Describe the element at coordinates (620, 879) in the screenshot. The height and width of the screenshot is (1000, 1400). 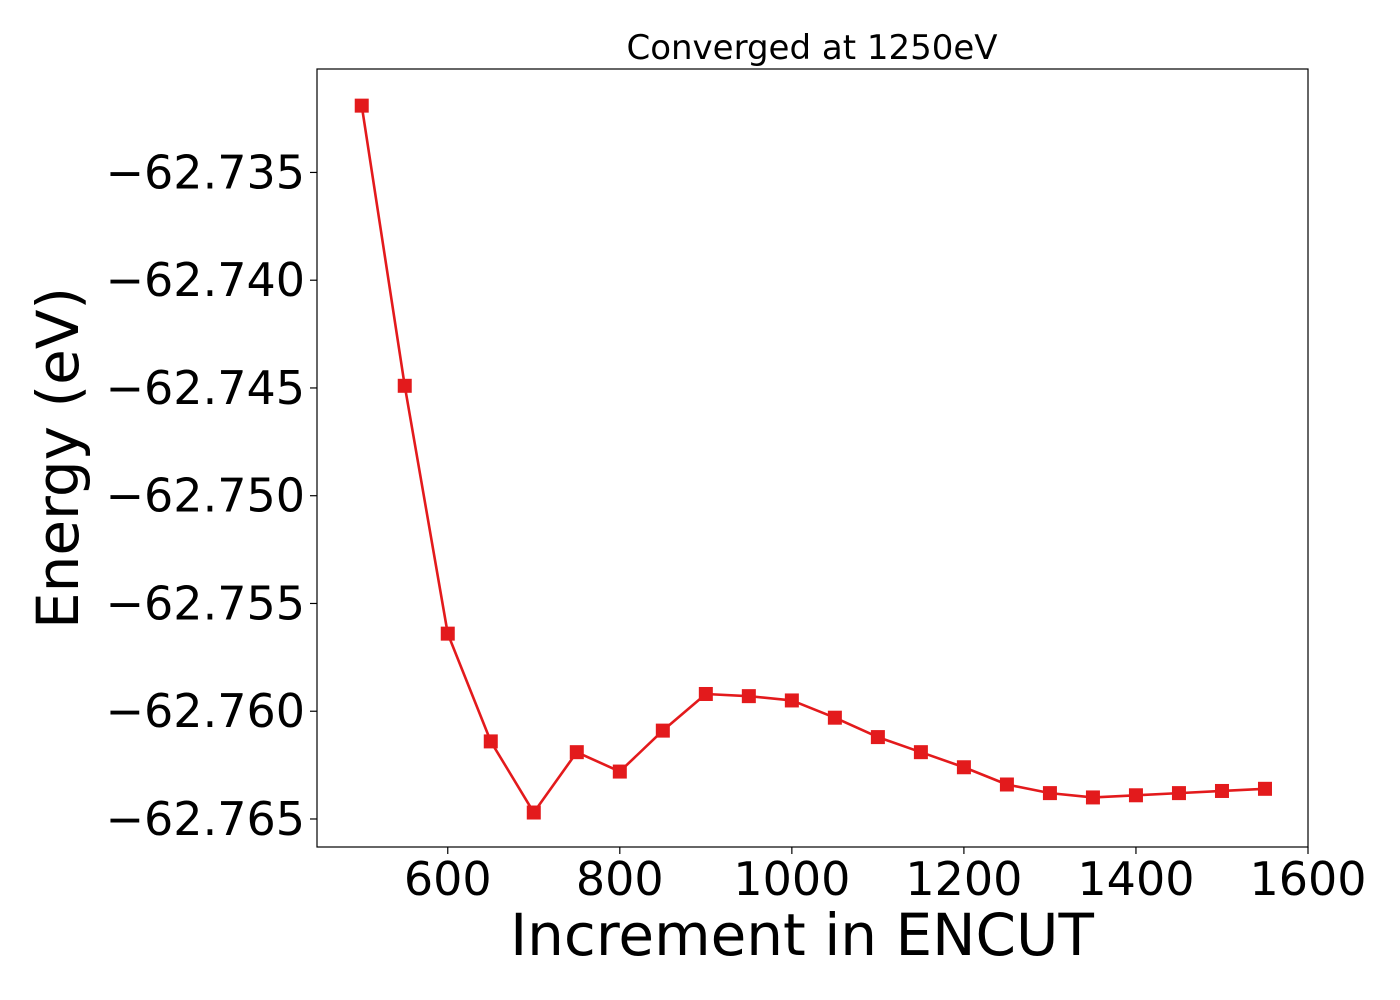
I see `x-tick-label: 800` at that location.